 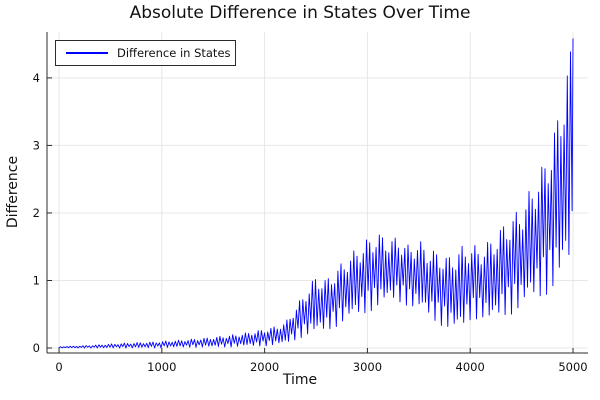 What do you see at coordinates (36, 348) in the screenshot?
I see `y-tick-label: 0` at bounding box center [36, 348].